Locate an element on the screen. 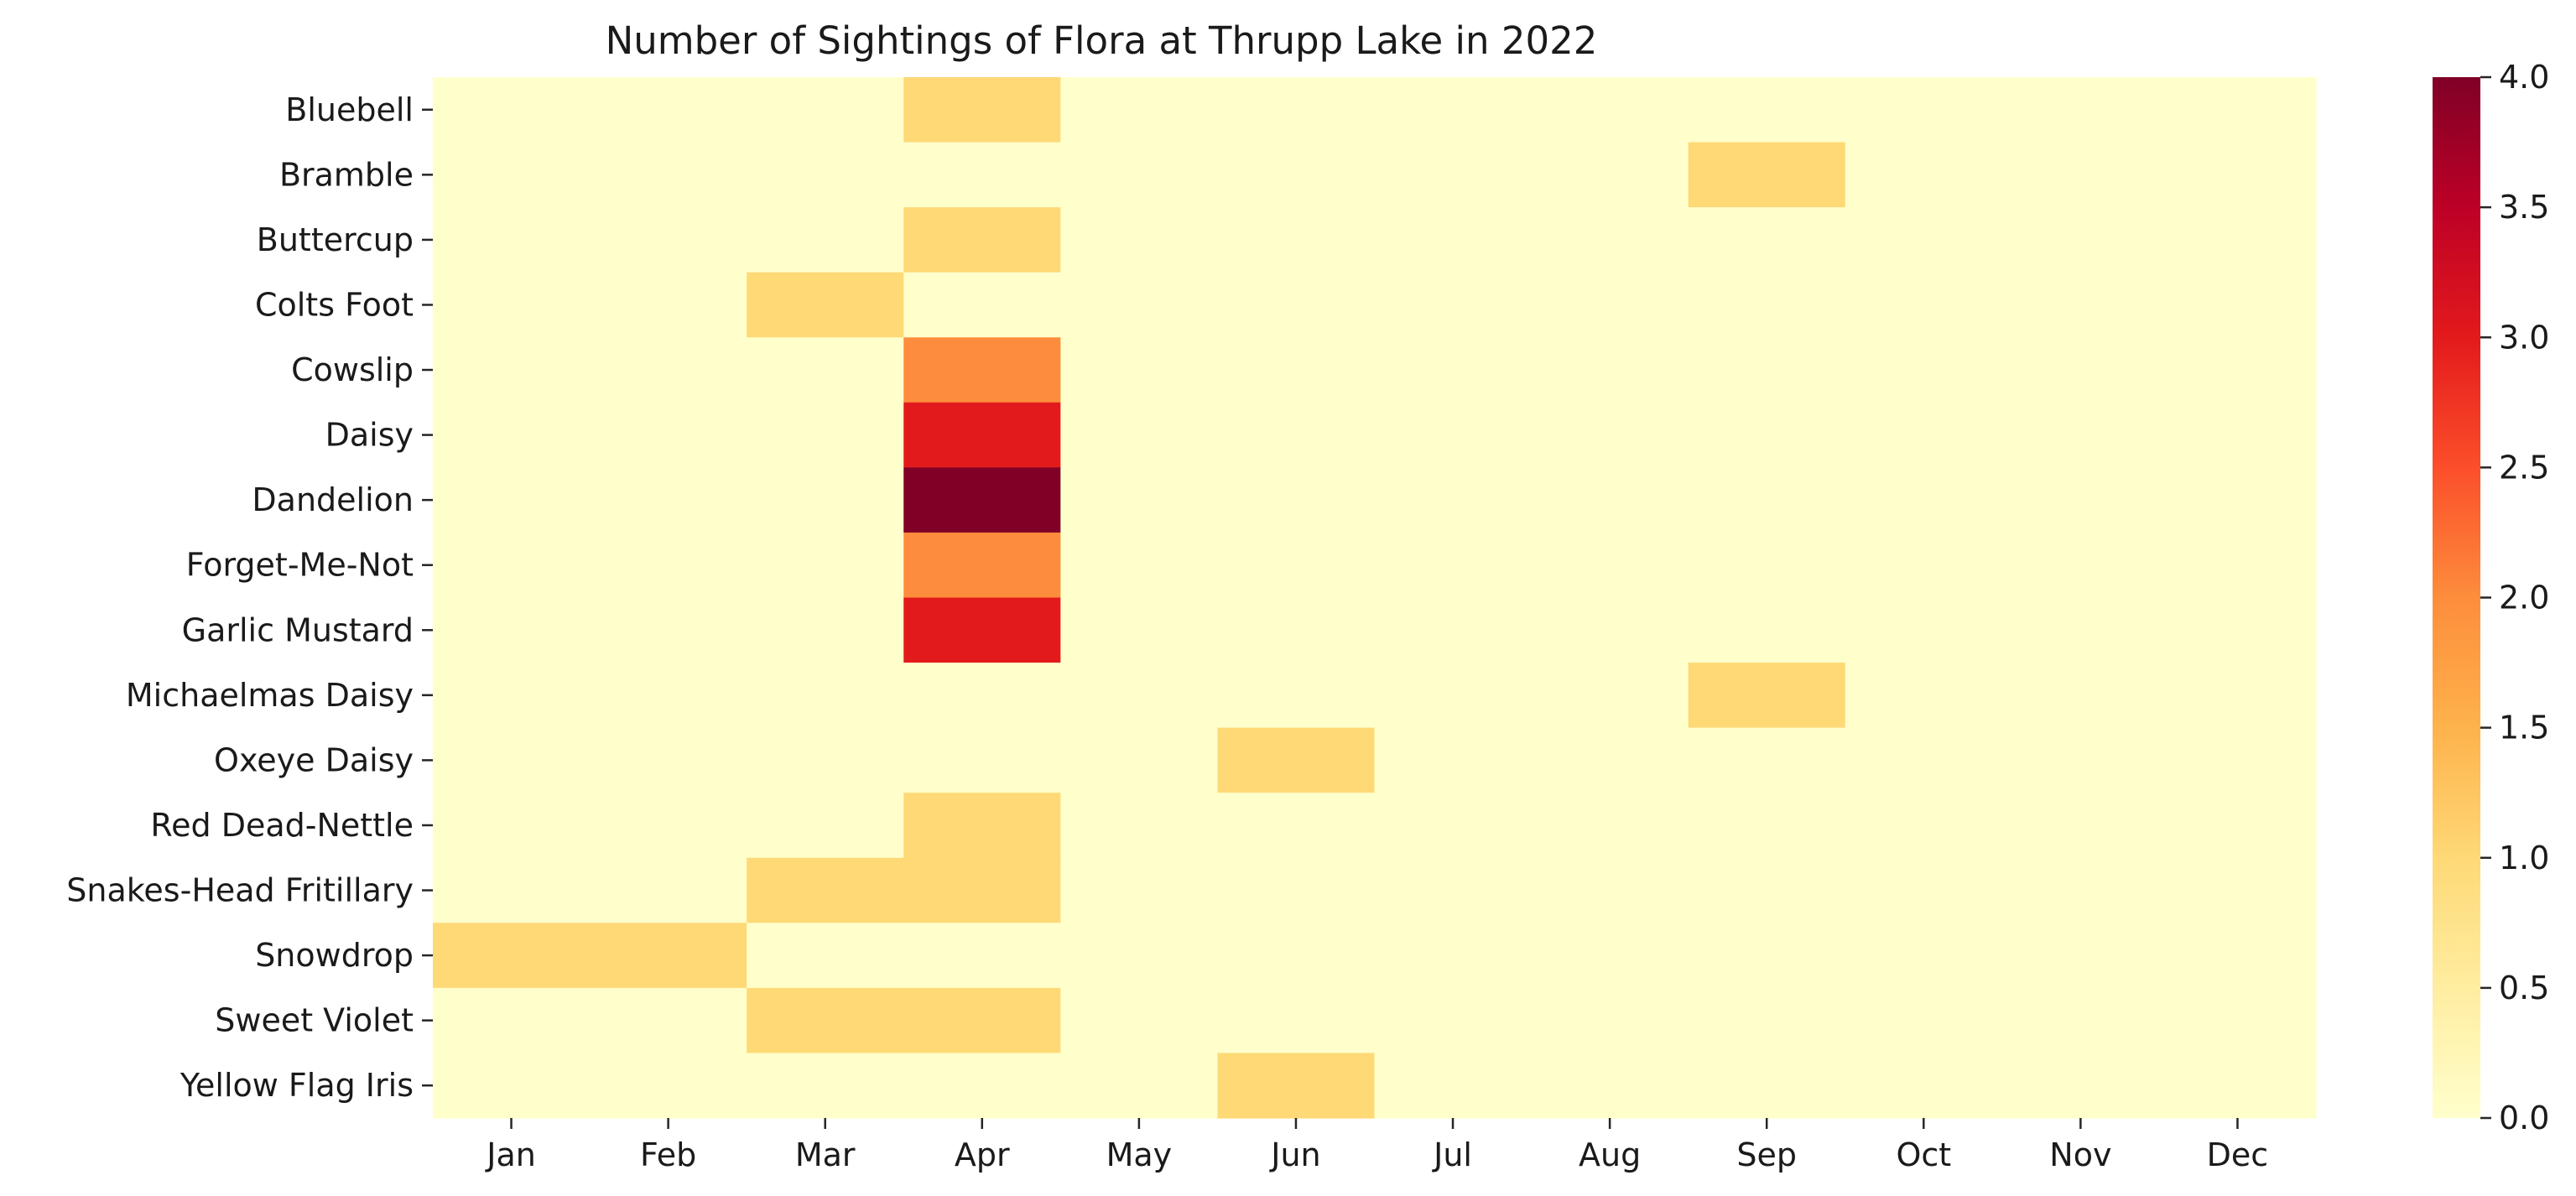 The height and width of the screenshot is (1196, 2576). y-tick-label: Daisy is located at coordinates (369, 435).